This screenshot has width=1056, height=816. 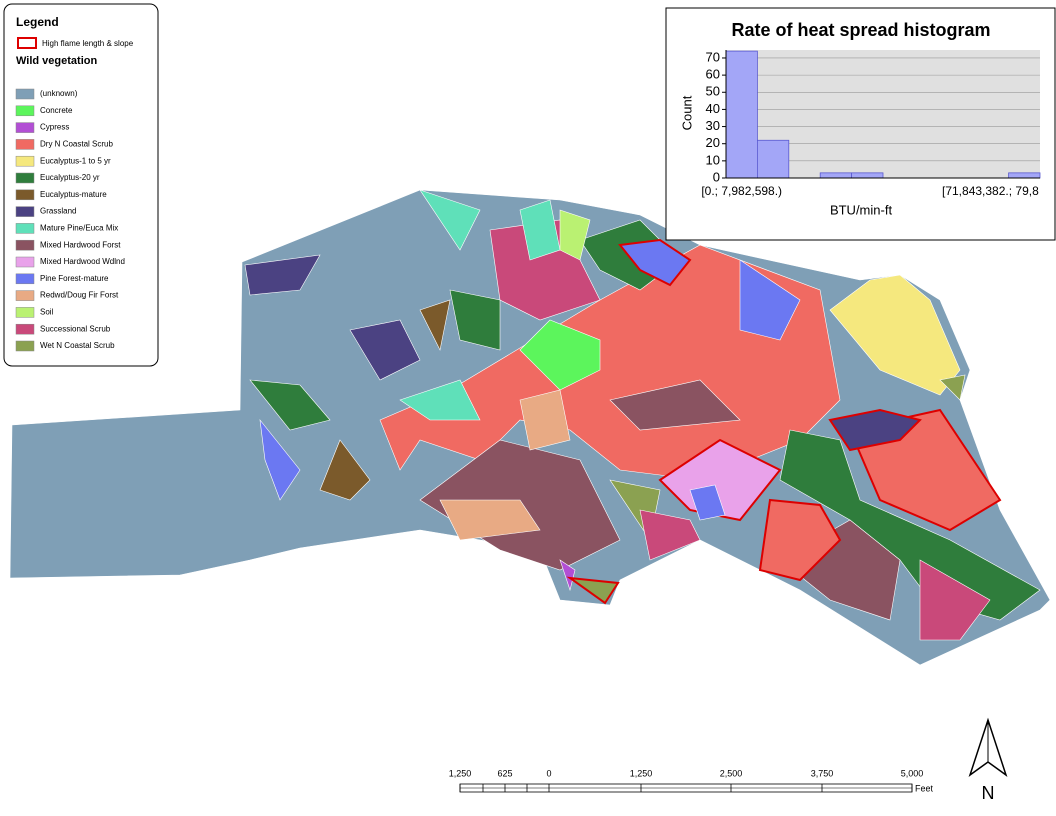 I want to click on legend-label: Redwd/Doug Fir Forst, so click(x=79, y=295).